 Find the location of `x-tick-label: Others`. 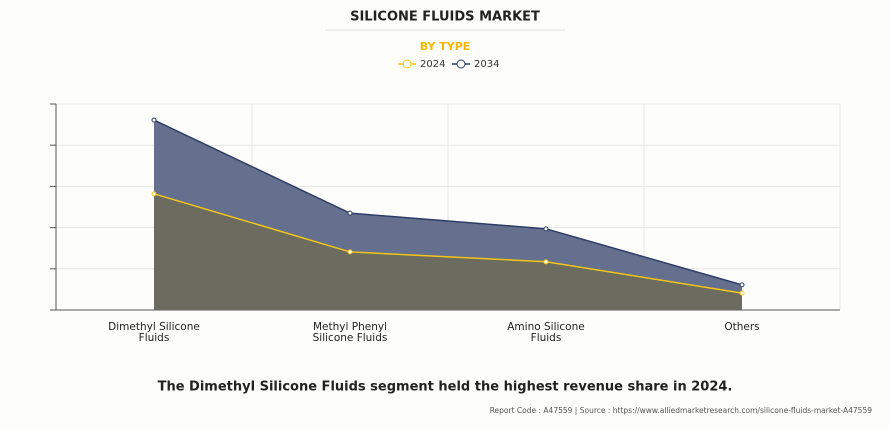

x-tick-label: Others is located at coordinates (742, 327).